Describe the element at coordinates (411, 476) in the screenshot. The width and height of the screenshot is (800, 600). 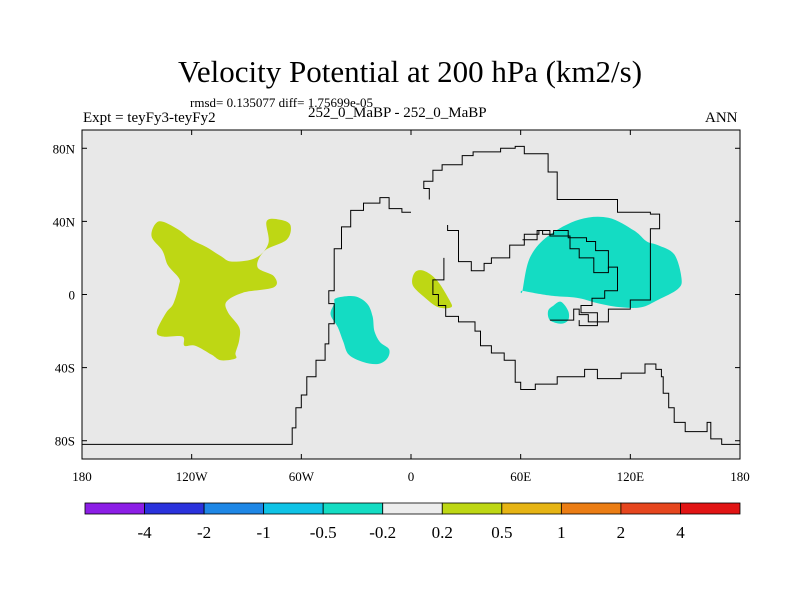
I see `x-tick-label: 0` at that location.